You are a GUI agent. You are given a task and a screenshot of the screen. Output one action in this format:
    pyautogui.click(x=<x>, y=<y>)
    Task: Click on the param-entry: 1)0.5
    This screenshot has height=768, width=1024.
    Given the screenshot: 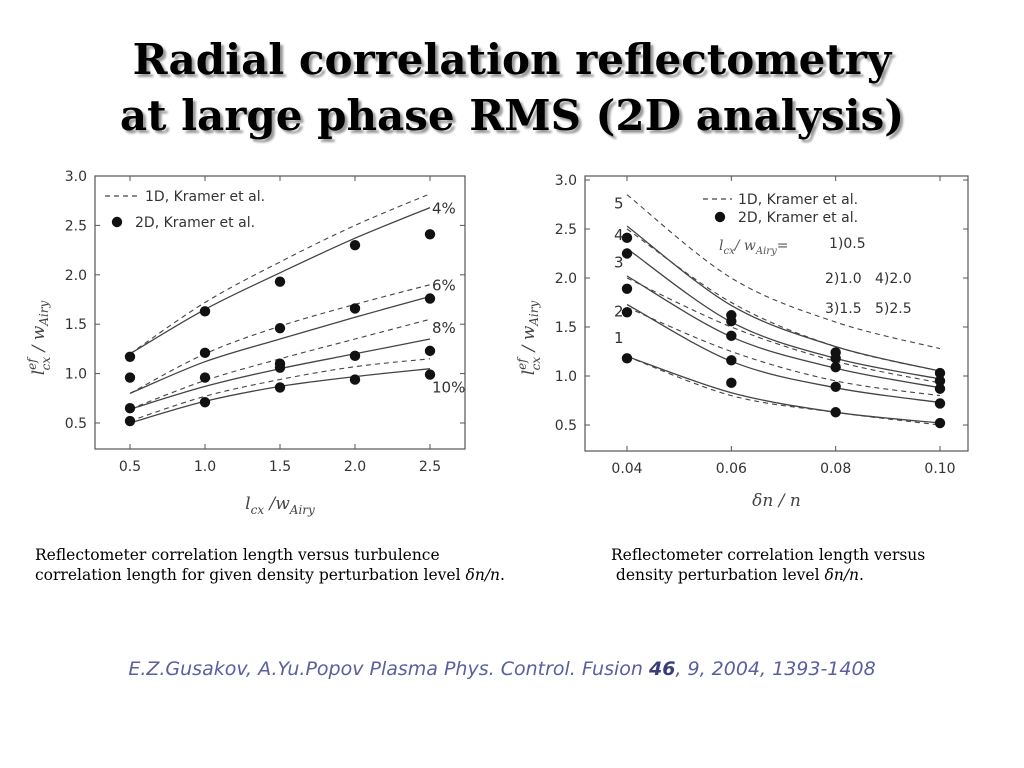 What is the action you would take?
    pyautogui.click(x=847, y=244)
    